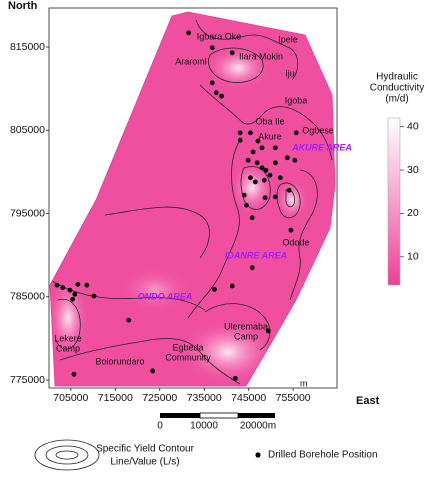  I want to click on legend-contour-icon, so click(67, 455).